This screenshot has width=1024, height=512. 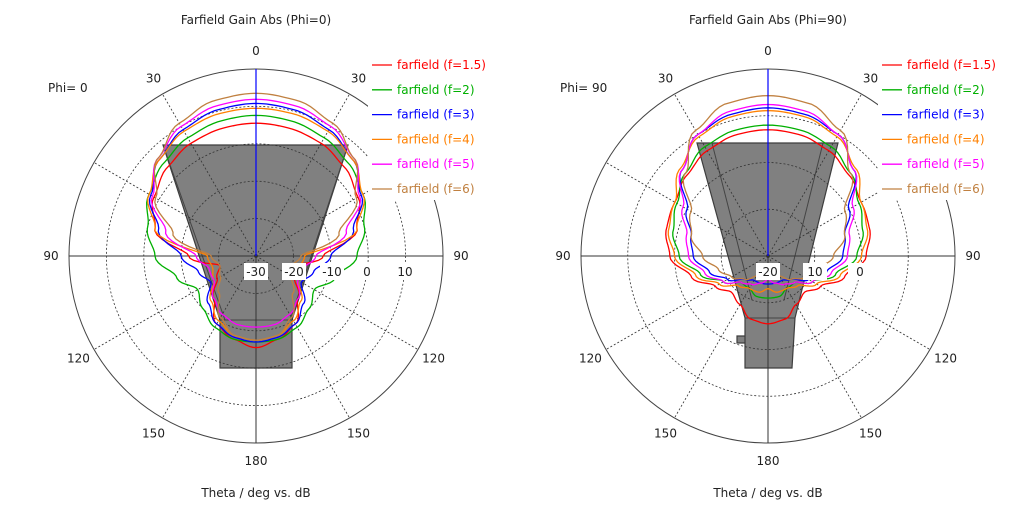 What do you see at coordinates (256, 20) in the screenshot?
I see `chart-title: Farfield Gain Abs (Phi=0)` at bounding box center [256, 20].